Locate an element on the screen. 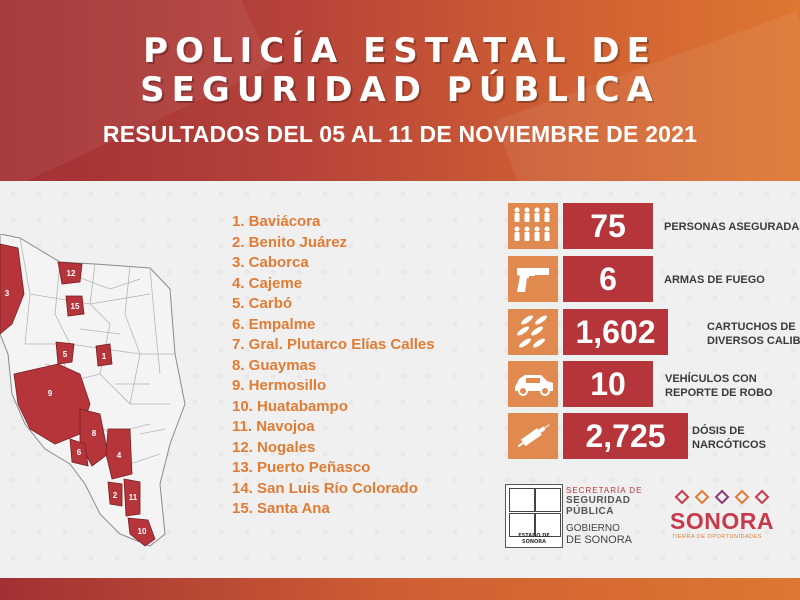 The height and width of the screenshot is (600, 800). map-label-15: 15 is located at coordinates (75, 306).